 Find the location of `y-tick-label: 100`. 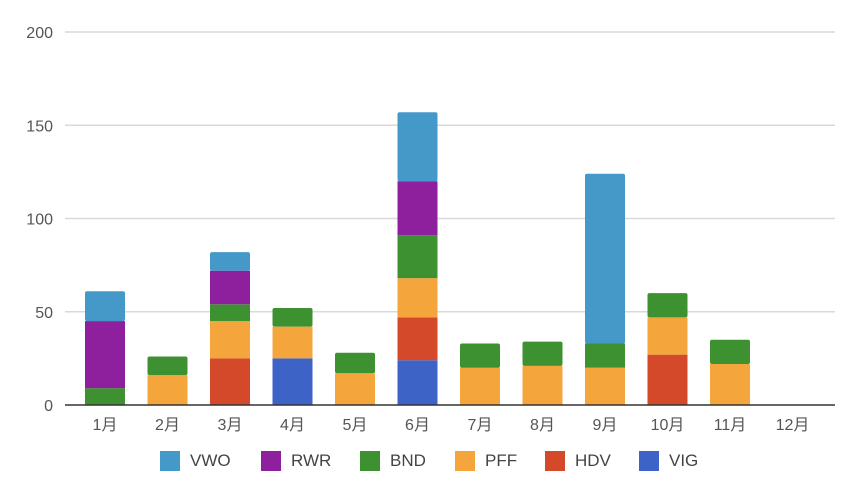

y-tick-label: 100 is located at coordinates (39, 220).